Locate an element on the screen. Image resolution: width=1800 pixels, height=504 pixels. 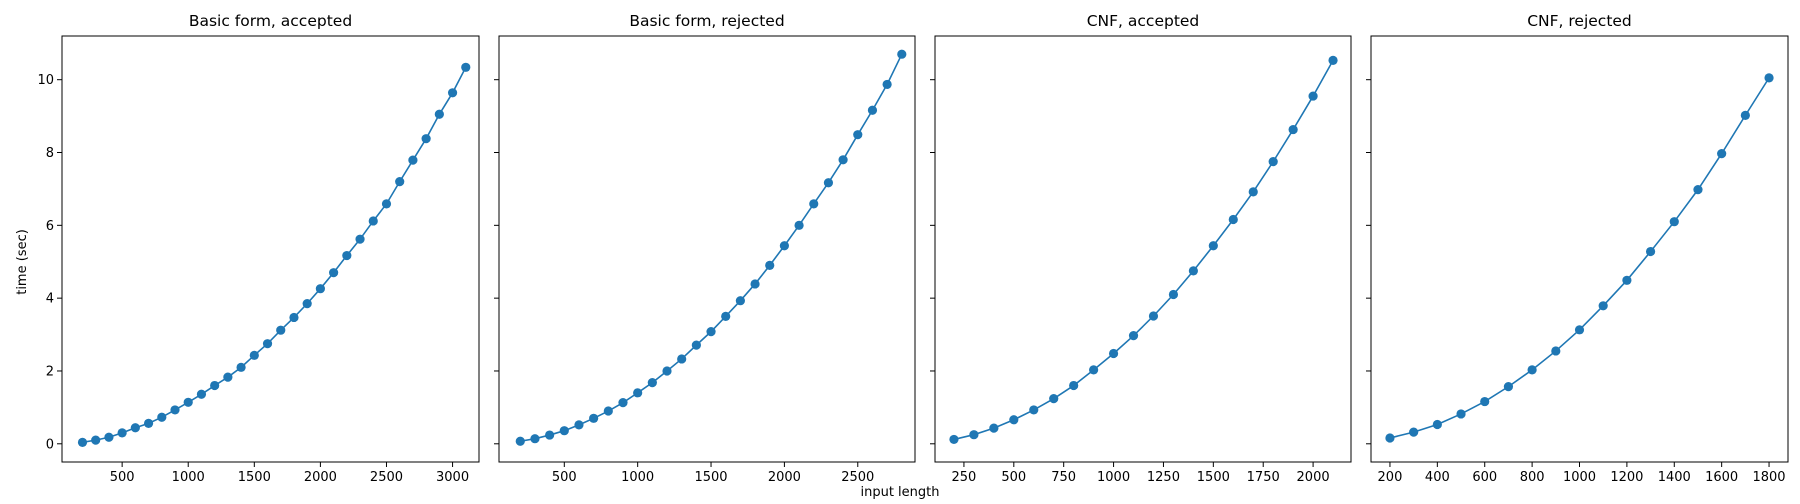
y-tick-label: 0 is located at coordinates (50, 444).